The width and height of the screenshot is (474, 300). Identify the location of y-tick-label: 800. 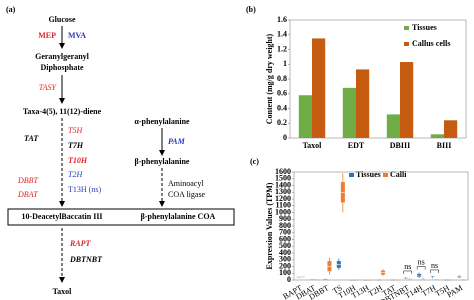
(285, 225).